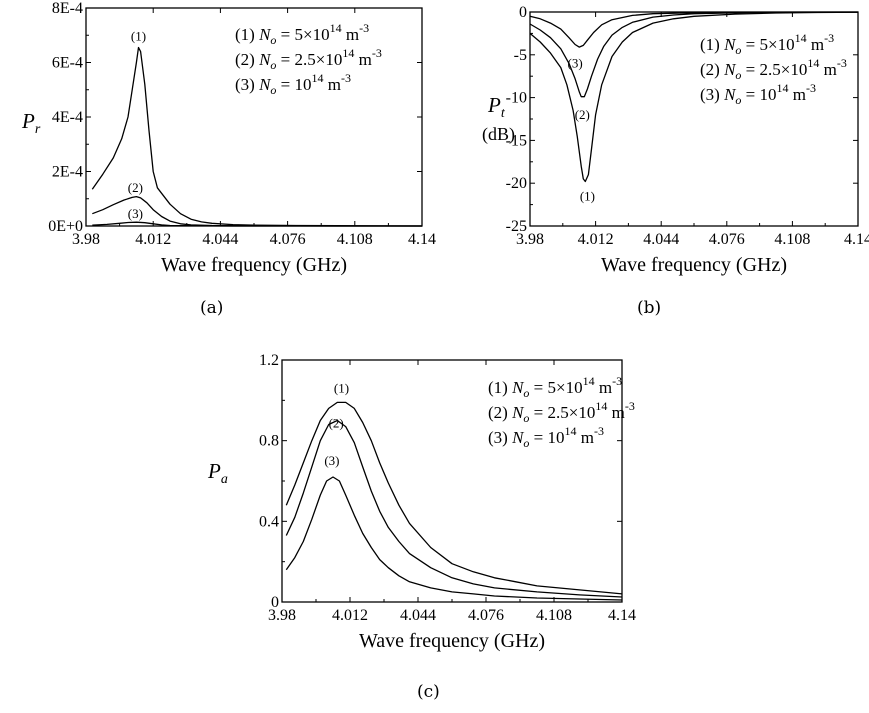 Image resolution: width=869 pixels, height=713 pixels. Describe the element at coordinates (498, 134) in the screenshot. I see `y-axis-unit: (dB)` at that location.